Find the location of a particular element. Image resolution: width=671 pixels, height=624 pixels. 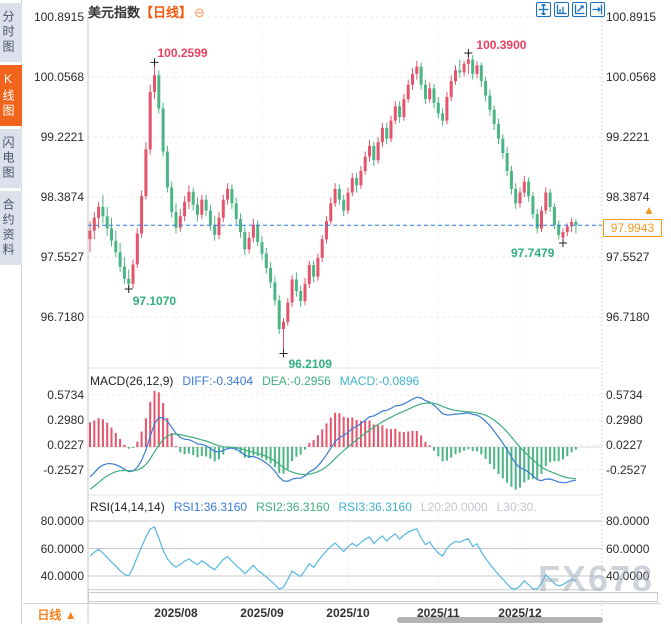

rsi3-value: RSI3:36.3160 is located at coordinates (375, 507).